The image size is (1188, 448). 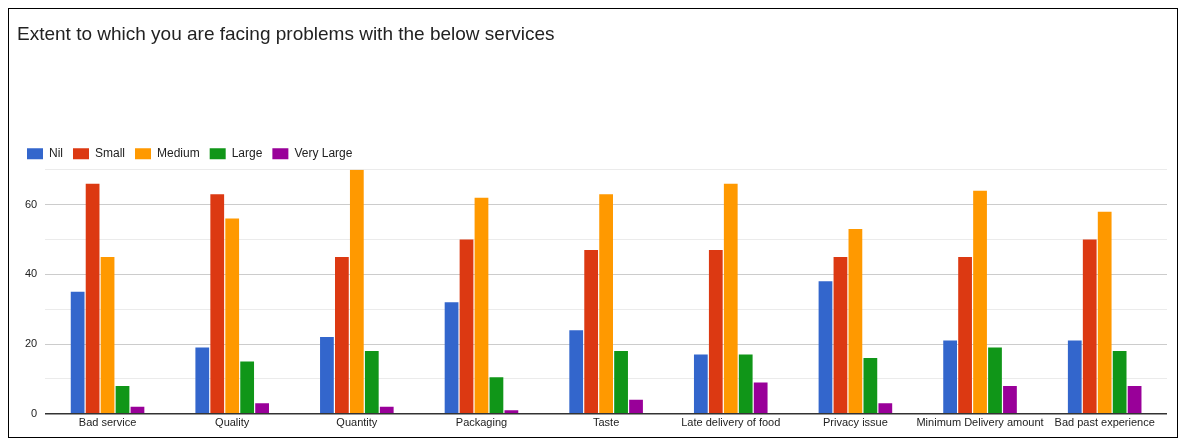 I want to click on legend-label: Large, so click(x=247, y=153).